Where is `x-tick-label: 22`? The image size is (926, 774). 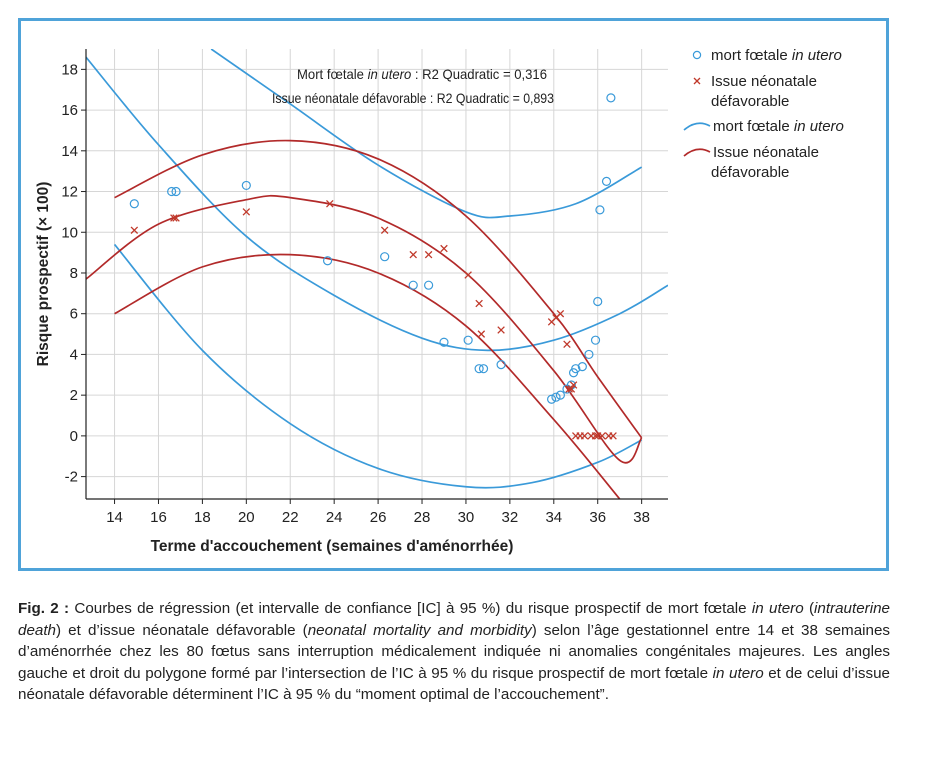
x-tick-label: 22 is located at coordinates (290, 517).